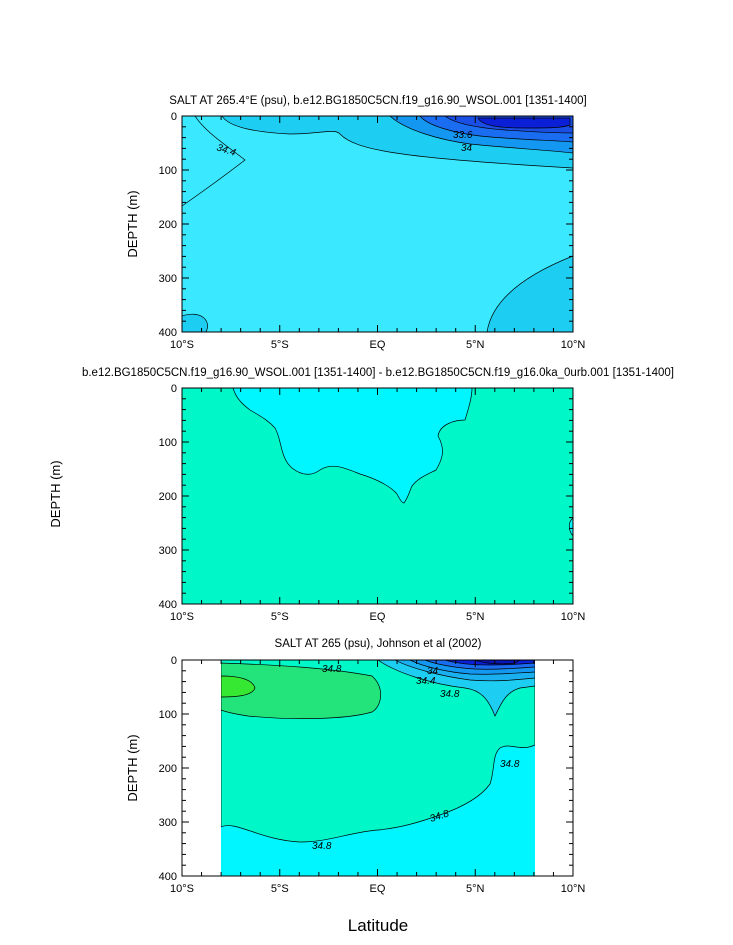 The height and width of the screenshot is (945, 733). Describe the element at coordinates (322, 846) in the screenshot. I see `panel-3-contour-label-7: 34.8` at that location.